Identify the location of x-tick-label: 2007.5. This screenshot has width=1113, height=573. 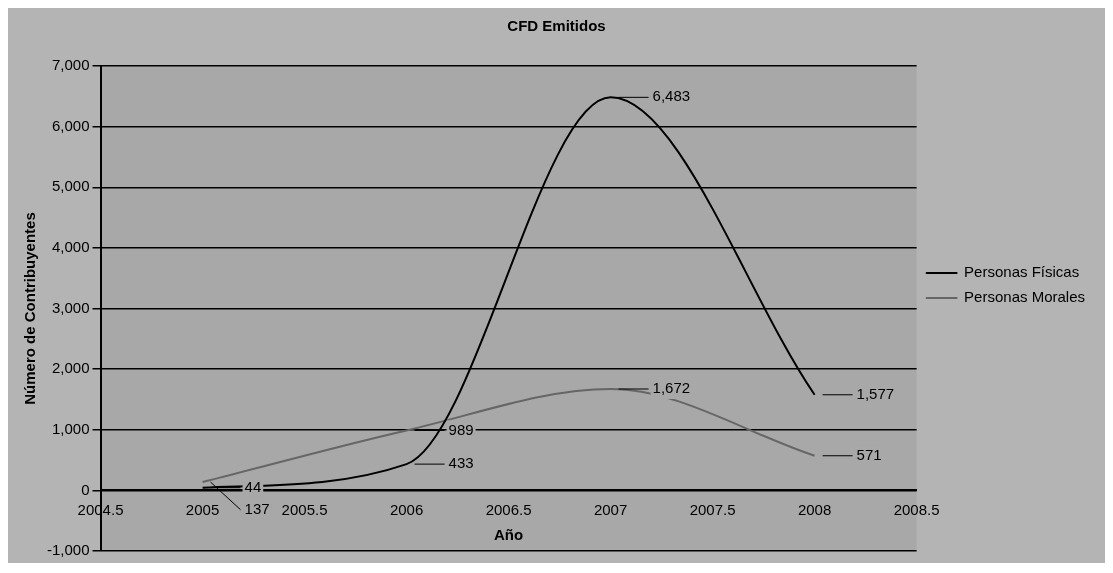
(712, 509).